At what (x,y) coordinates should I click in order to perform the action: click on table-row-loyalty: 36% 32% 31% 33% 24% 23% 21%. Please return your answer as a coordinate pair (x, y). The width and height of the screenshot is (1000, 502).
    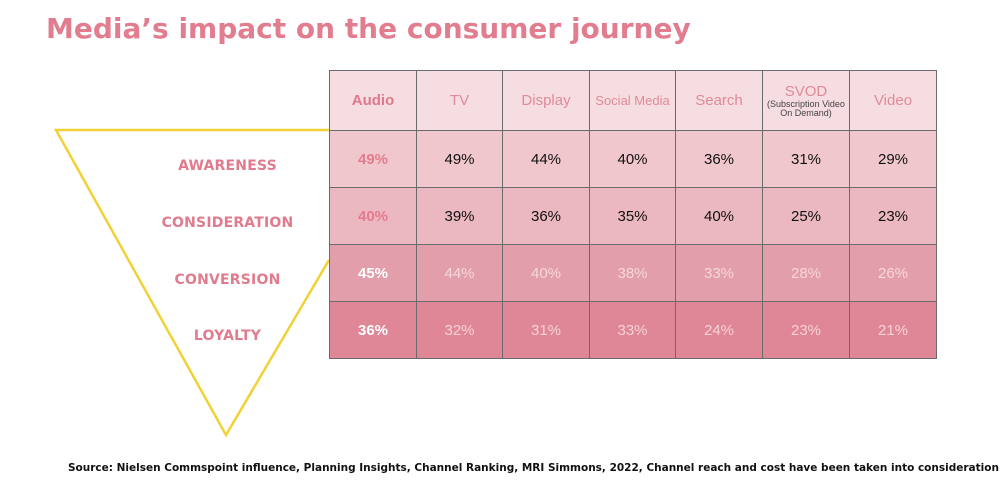
    Looking at the image, I should click on (633, 330).